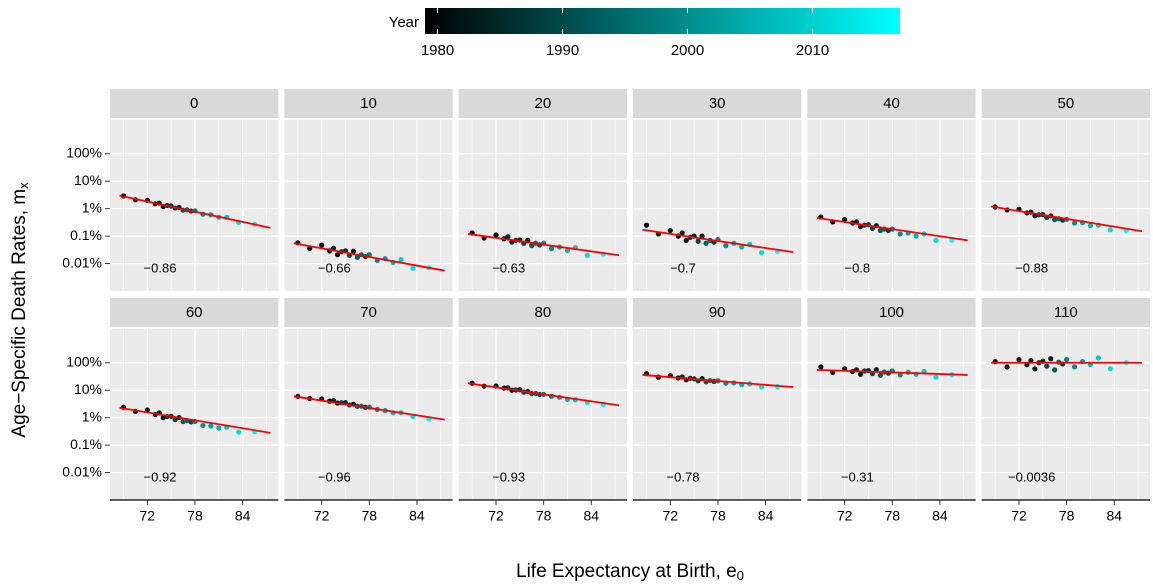  What do you see at coordinates (508, 476) in the screenshot?
I see `correlation-label: −0.93` at bounding box center [508, 476].